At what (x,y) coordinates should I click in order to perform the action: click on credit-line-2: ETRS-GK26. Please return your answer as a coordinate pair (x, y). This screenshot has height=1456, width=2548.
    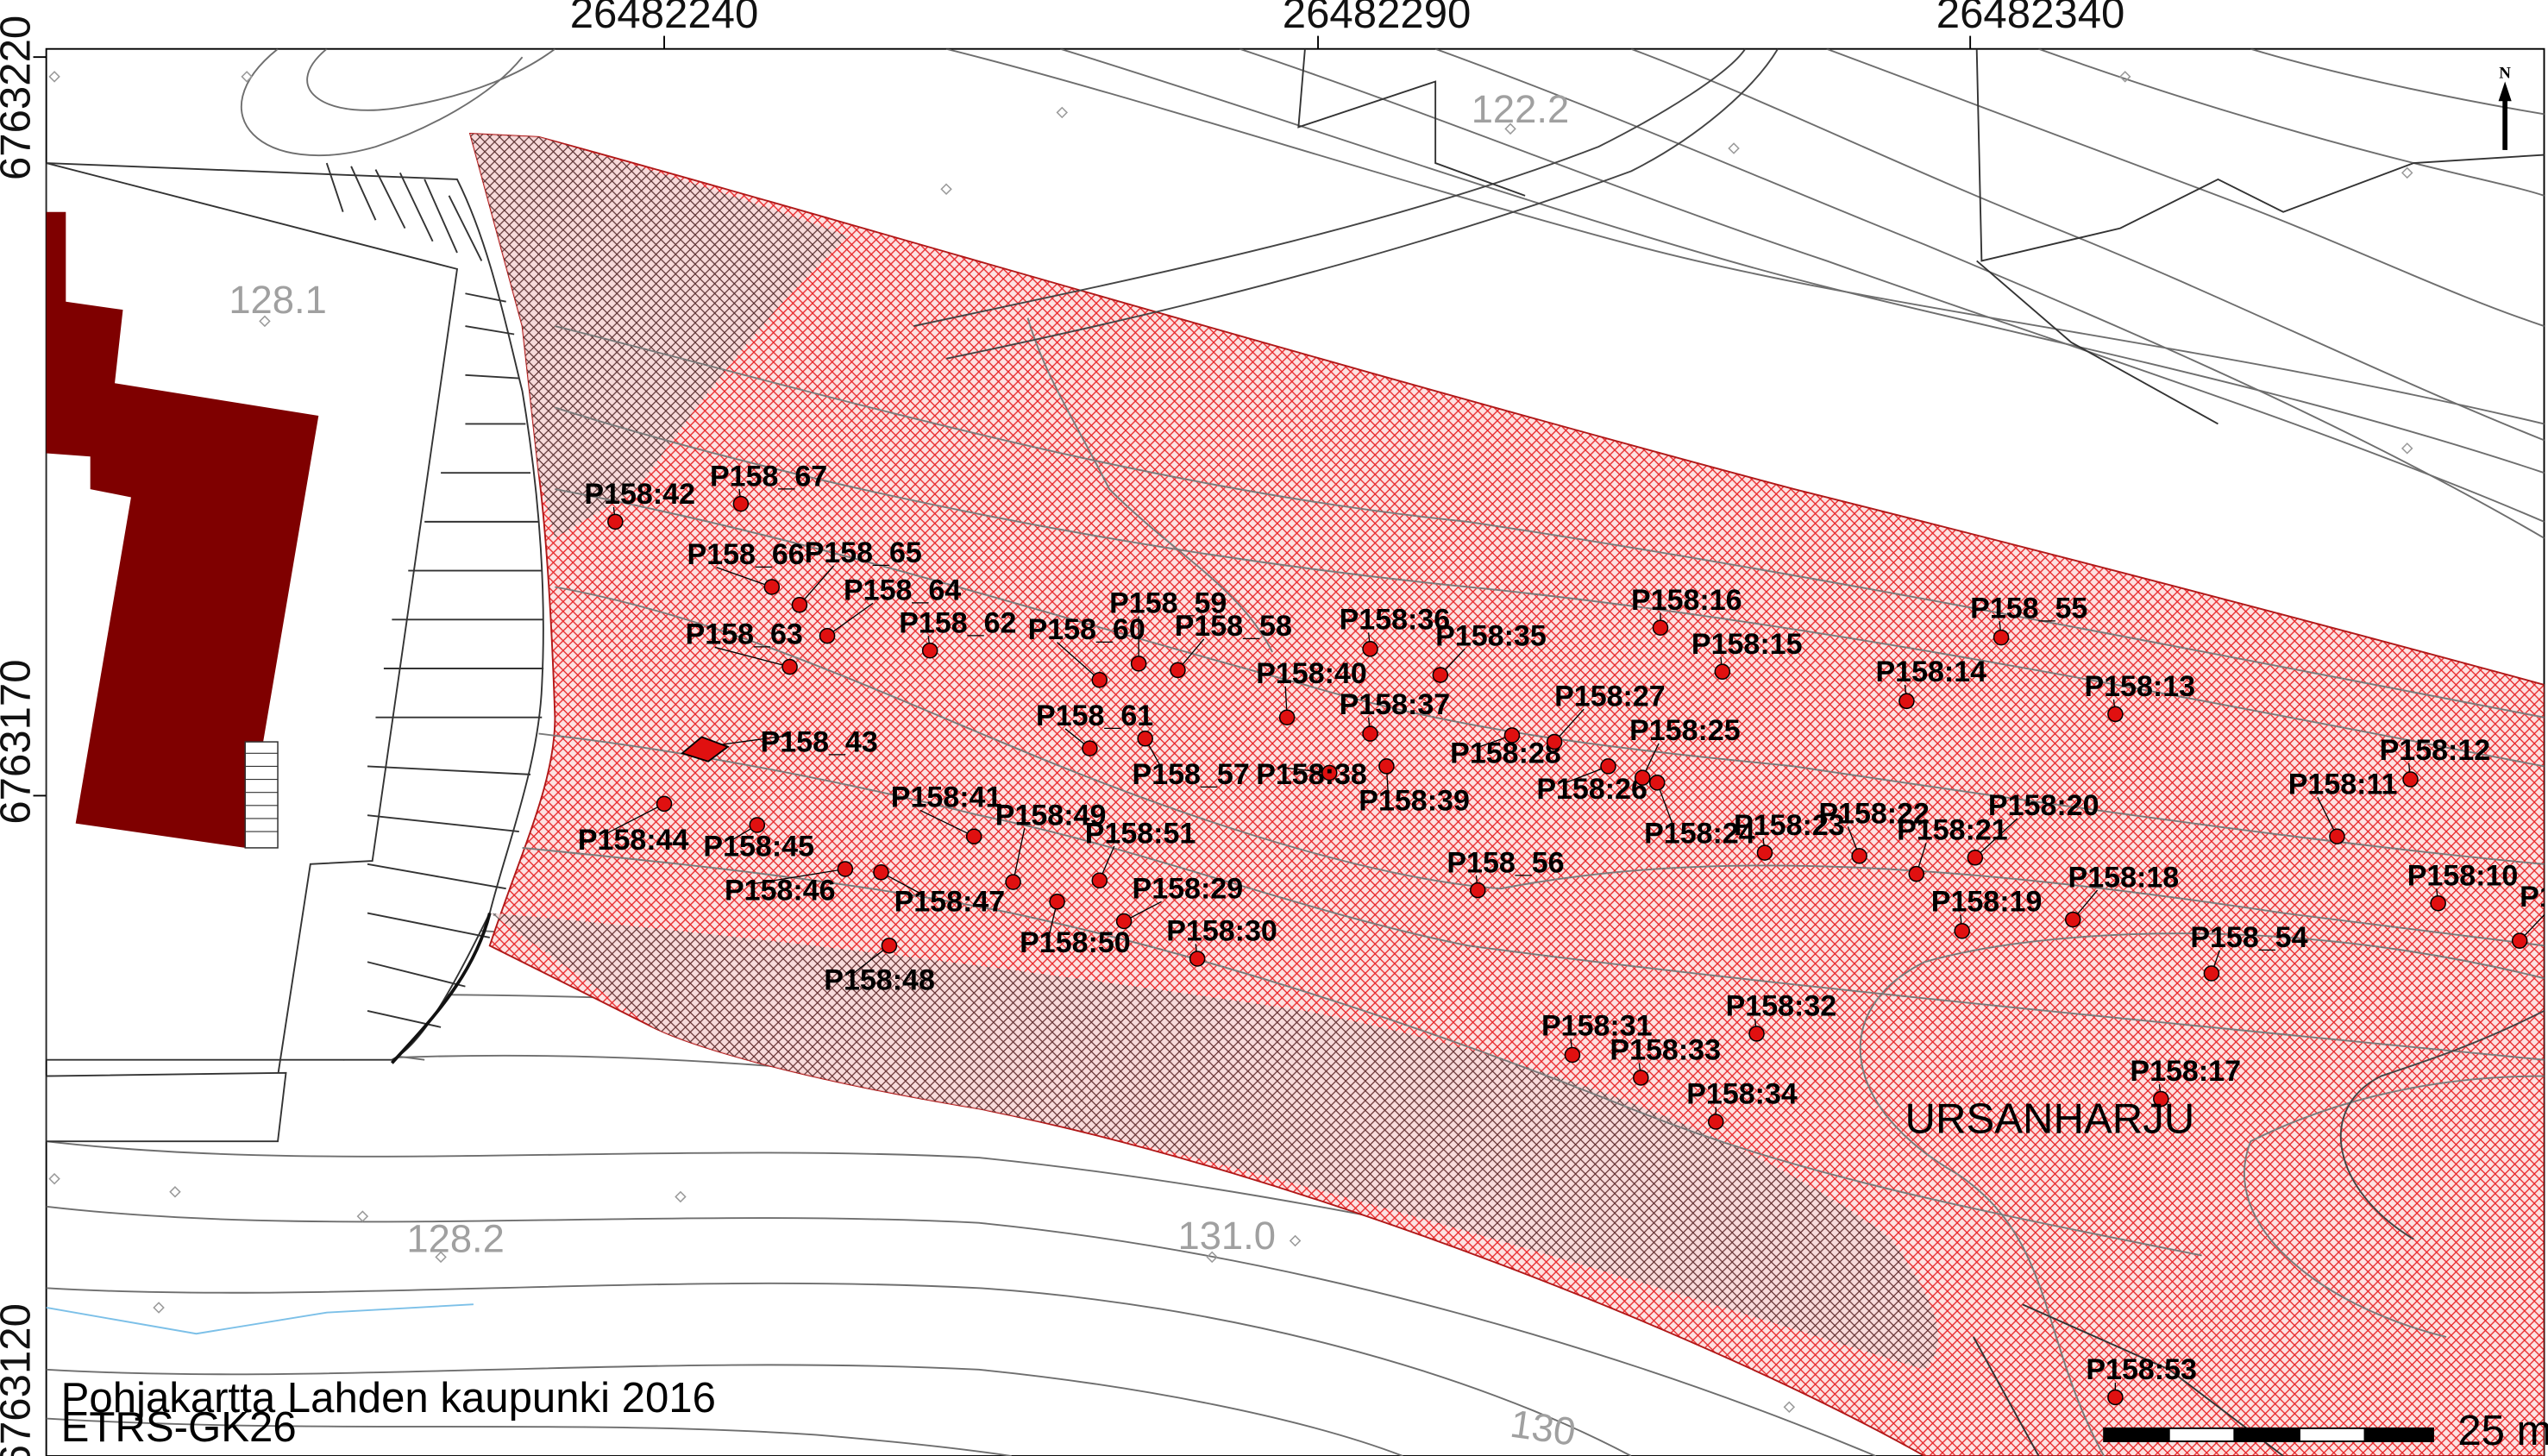
    Looking at the image, I should click on (179, 1428).